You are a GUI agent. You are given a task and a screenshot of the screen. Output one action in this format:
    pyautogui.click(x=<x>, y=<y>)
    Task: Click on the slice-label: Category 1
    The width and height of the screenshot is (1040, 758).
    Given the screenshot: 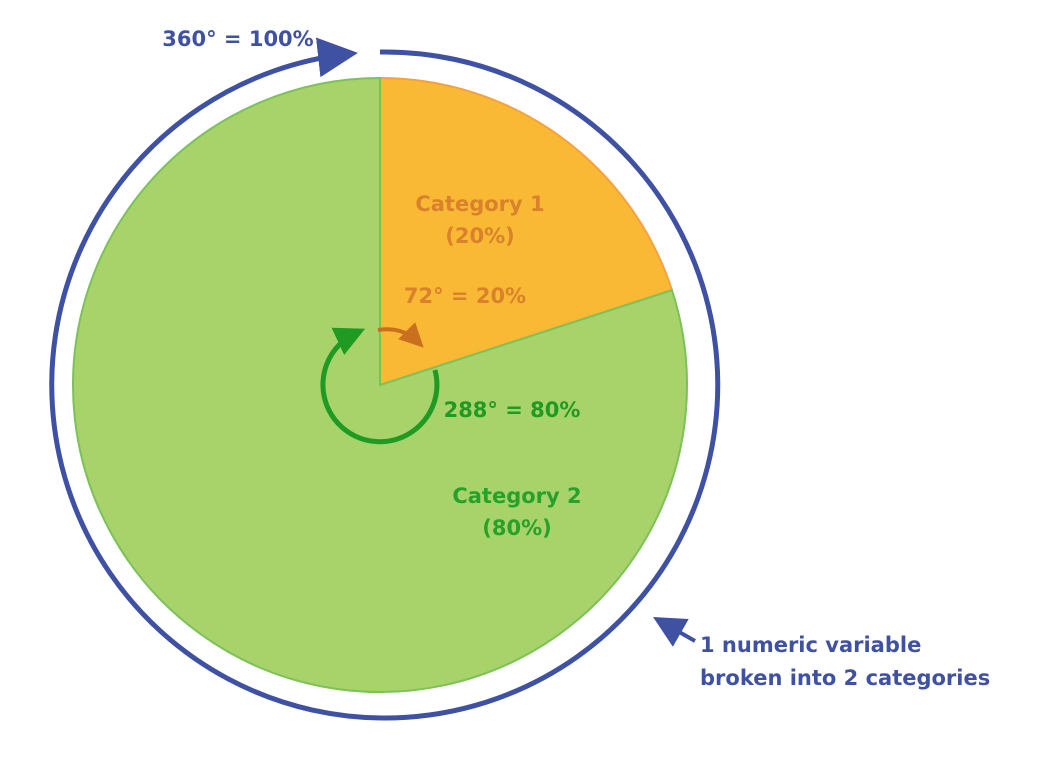 What is the action you would take?
    pyautogui.click(x=479, y=204)
    